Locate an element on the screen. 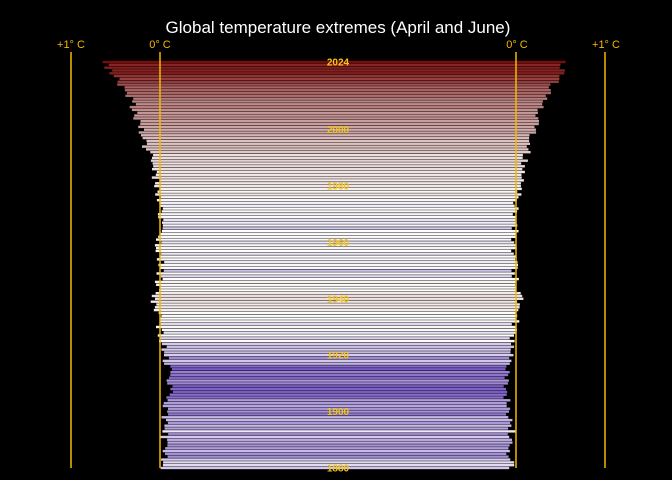 The width and height of the screenshot is (672, 480). year-bar-1920 is located at coordinates (339, 355).